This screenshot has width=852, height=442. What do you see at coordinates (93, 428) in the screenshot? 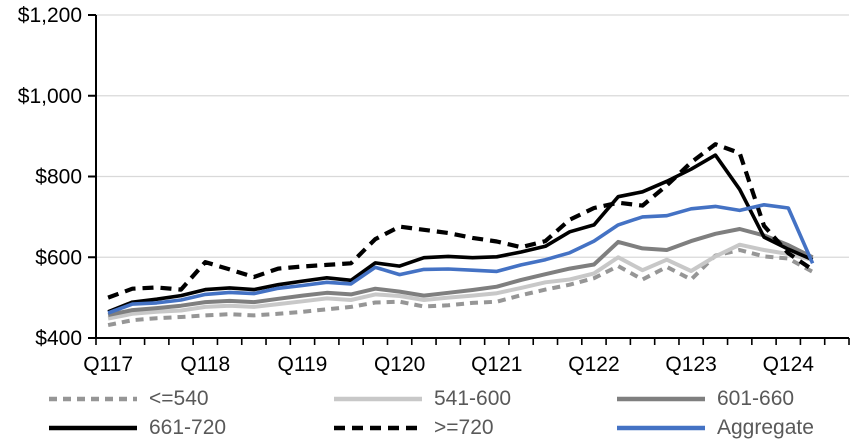
I see `legend-line-sample-black-solid` at bounding box center [93, 428].